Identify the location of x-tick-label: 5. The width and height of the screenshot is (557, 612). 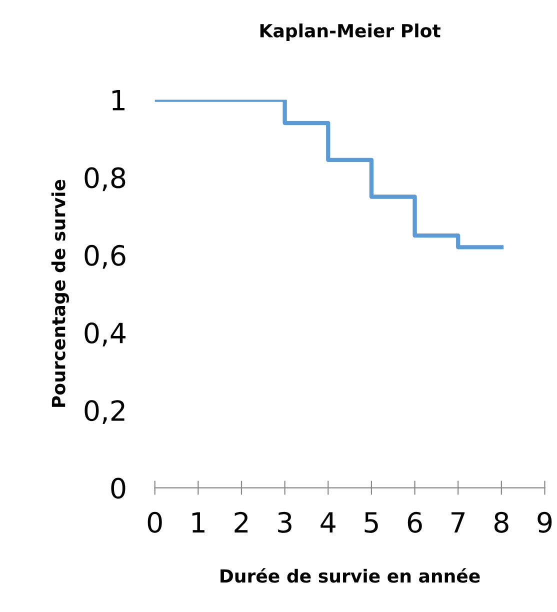
(371, 522).